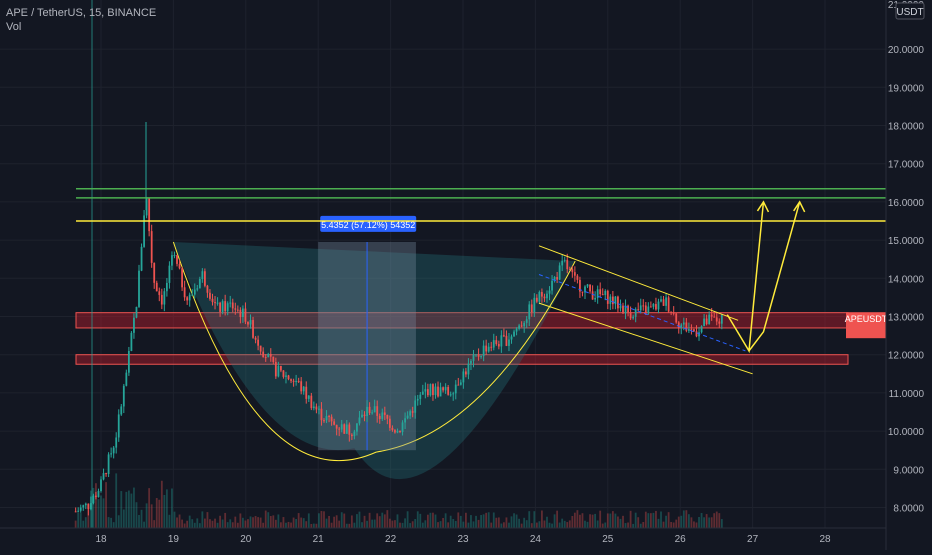 Image resolution: width=932 pixels, height=555 pixels. I want to click on chart-header: APE / TetherUS, 15, BINANCE Vol, so click(81, 20).